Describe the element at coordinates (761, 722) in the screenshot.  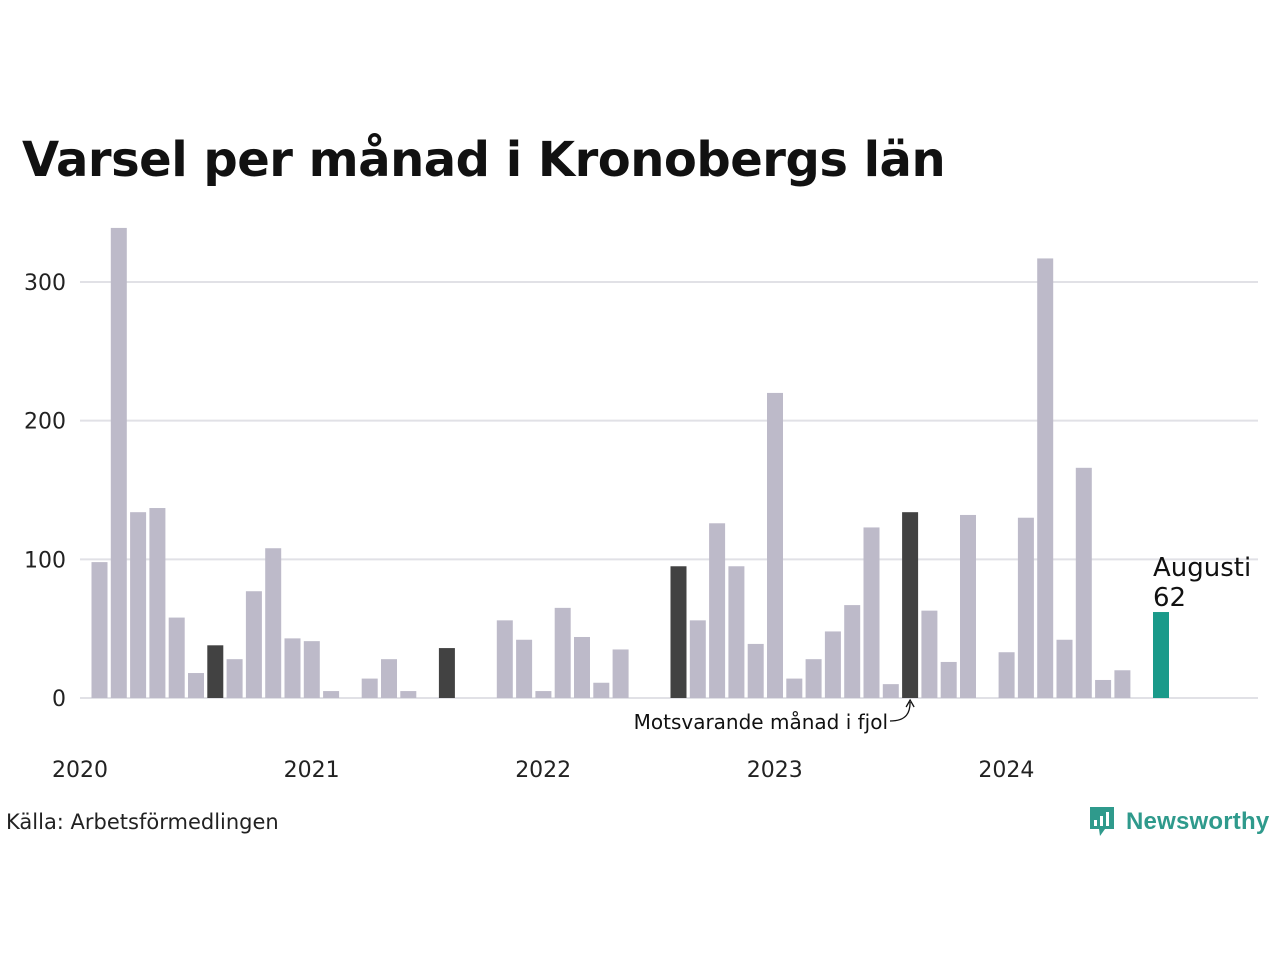
I see `same-month-annotation: Motsvarande månad i fjol` at that location.